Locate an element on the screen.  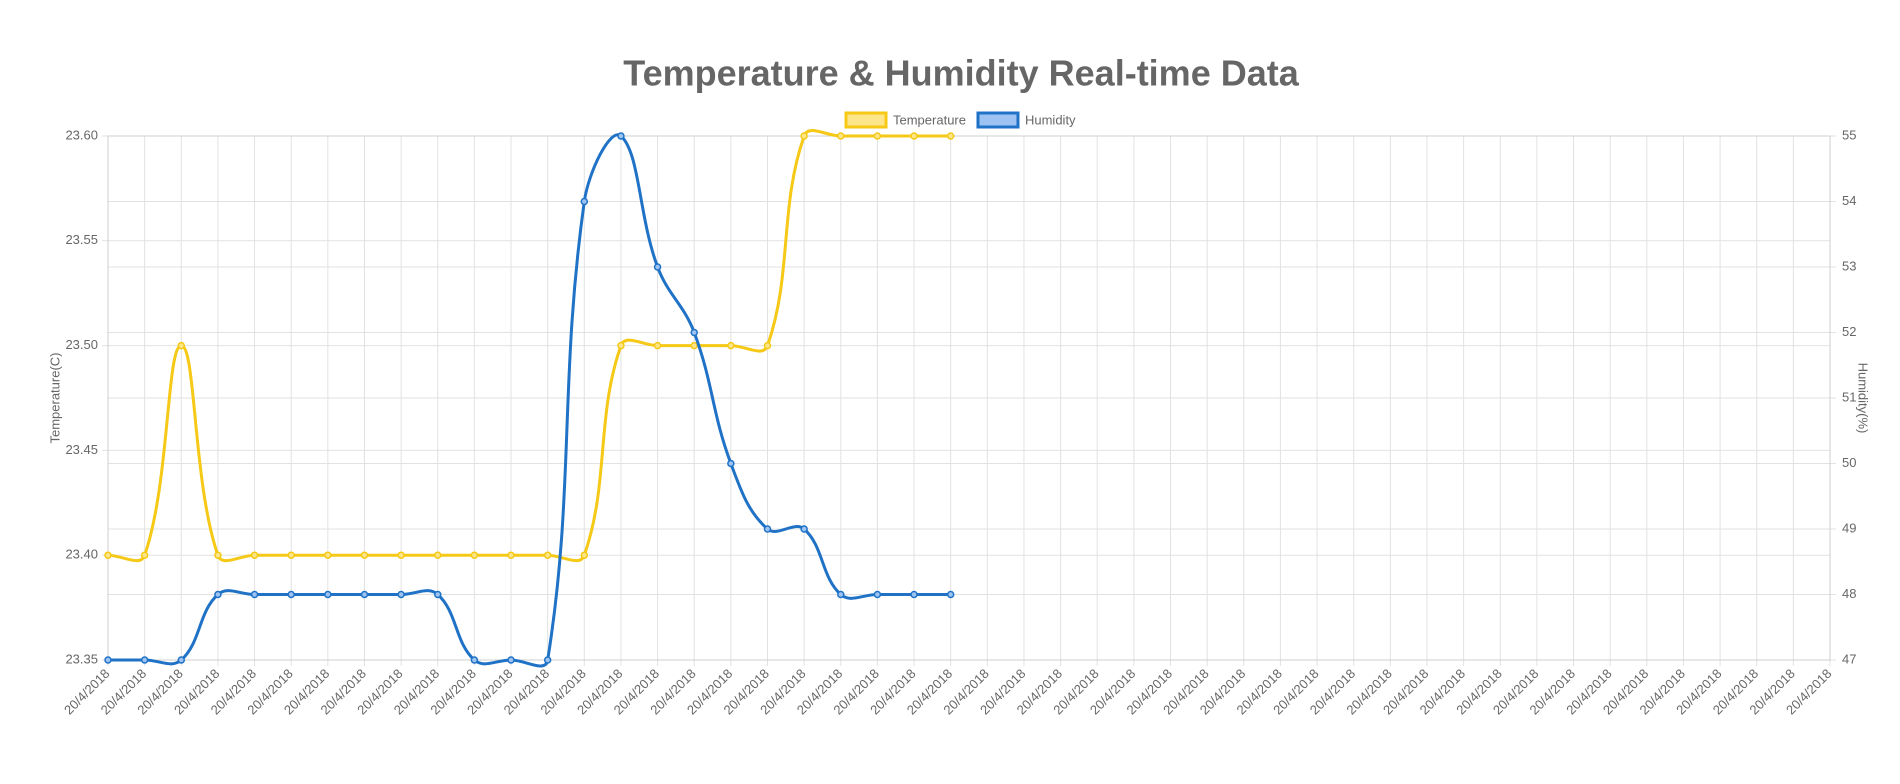
y-tick-label: 23.35 is located at coordinates (81, 658).